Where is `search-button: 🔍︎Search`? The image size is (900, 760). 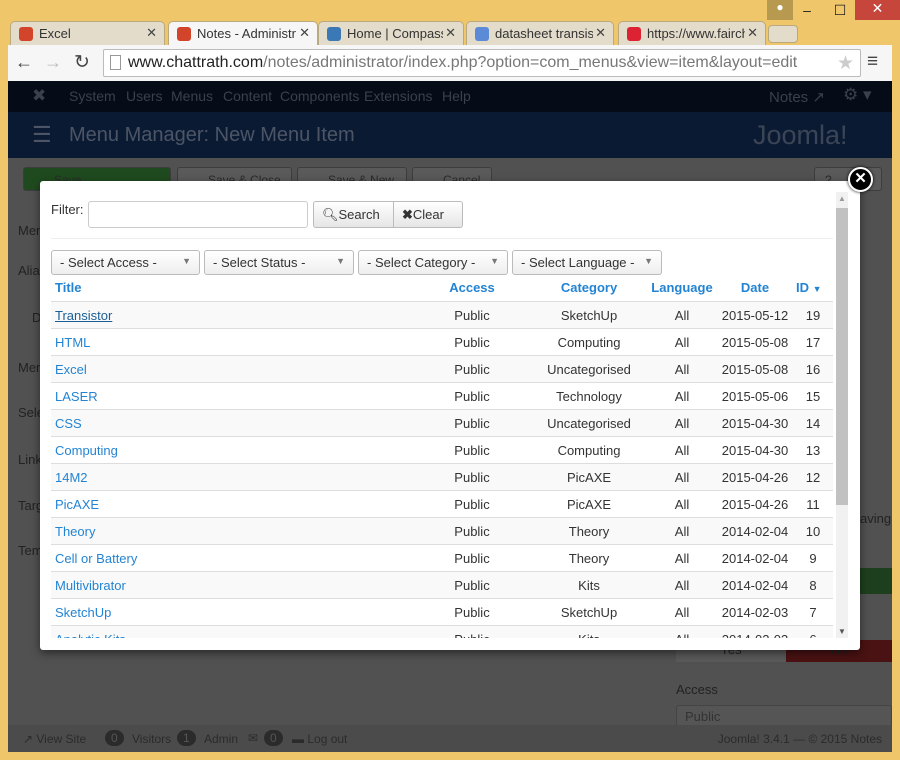
search-button: 🔍︎Search is located at coordinates (353, 214).